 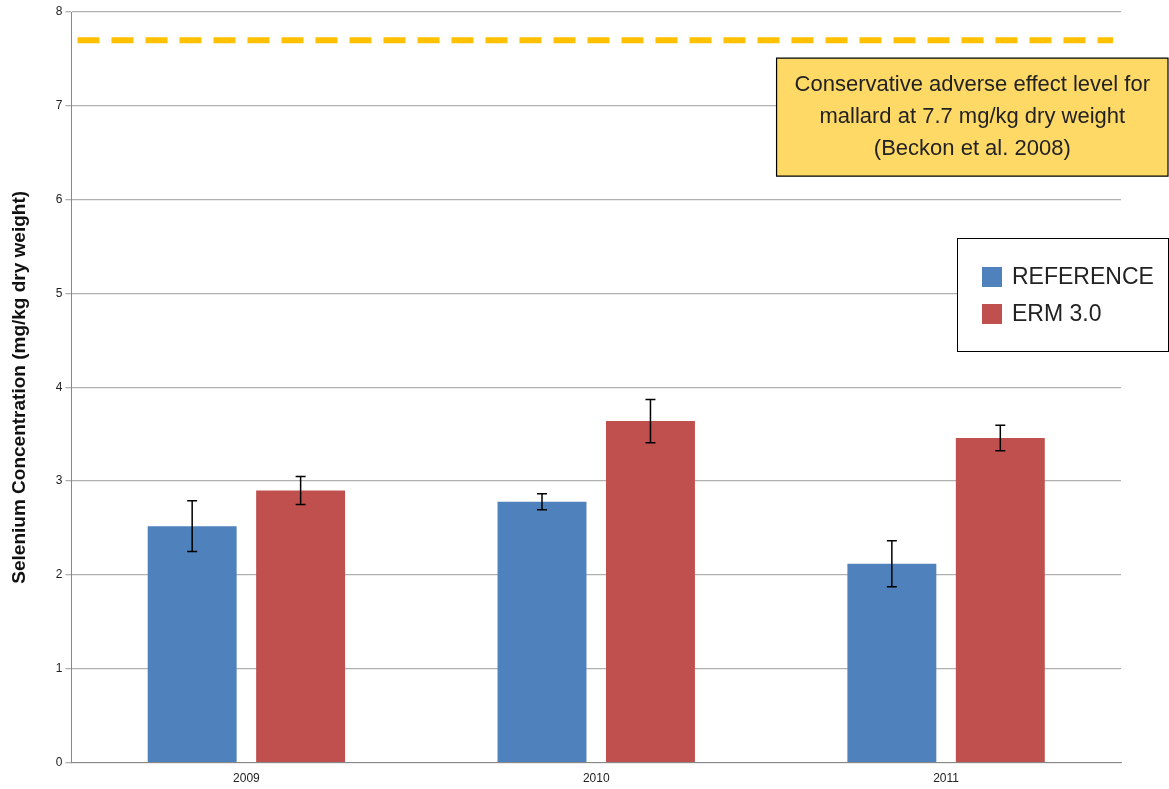 I want to click on y-tick-label: 7, so click(x=59, y=105).